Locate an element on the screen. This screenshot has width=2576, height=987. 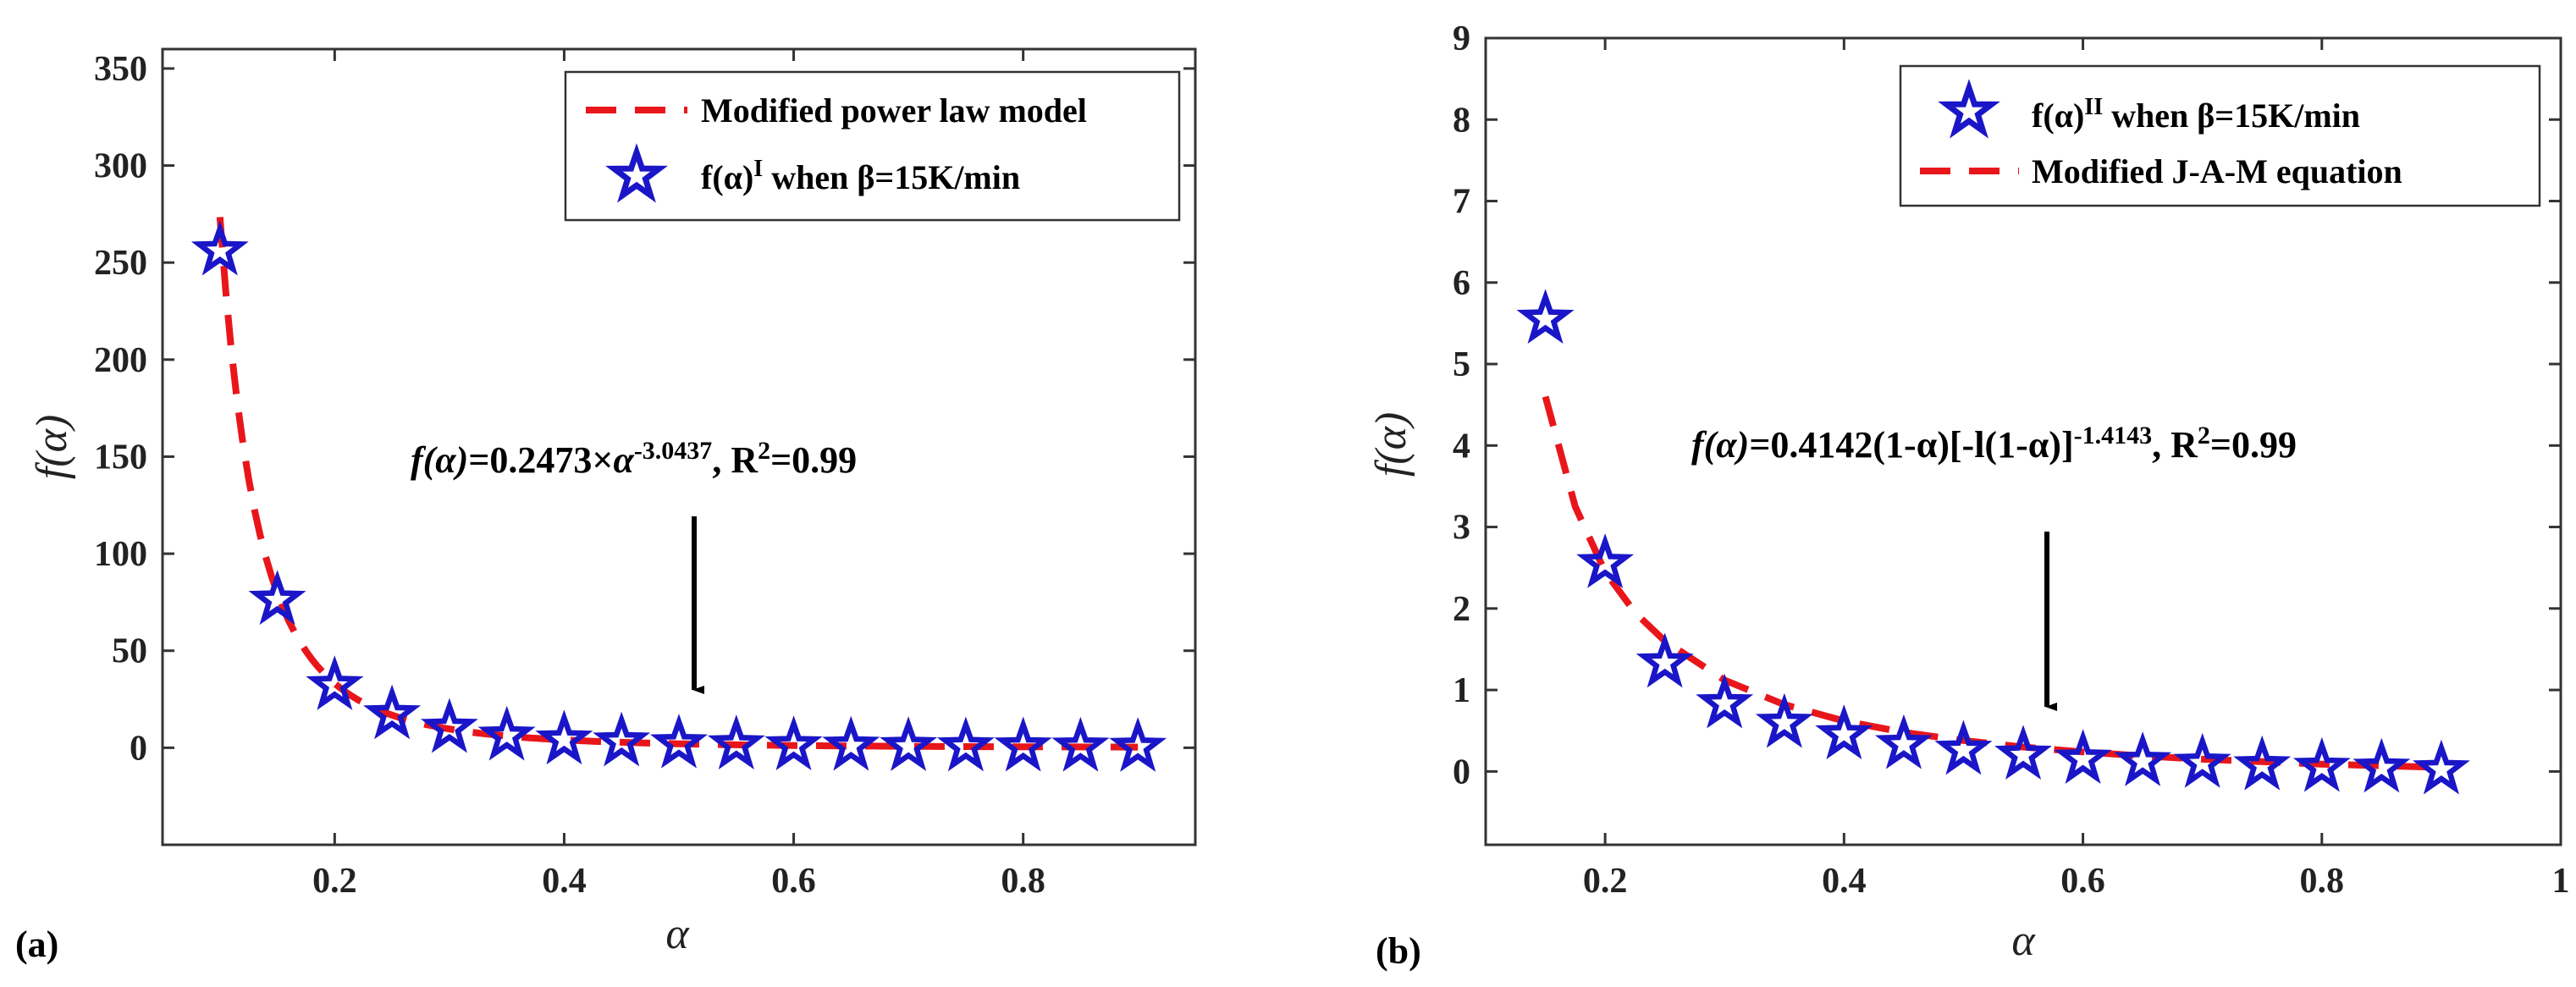
legend-box-a is located at coordinates (873, 146).